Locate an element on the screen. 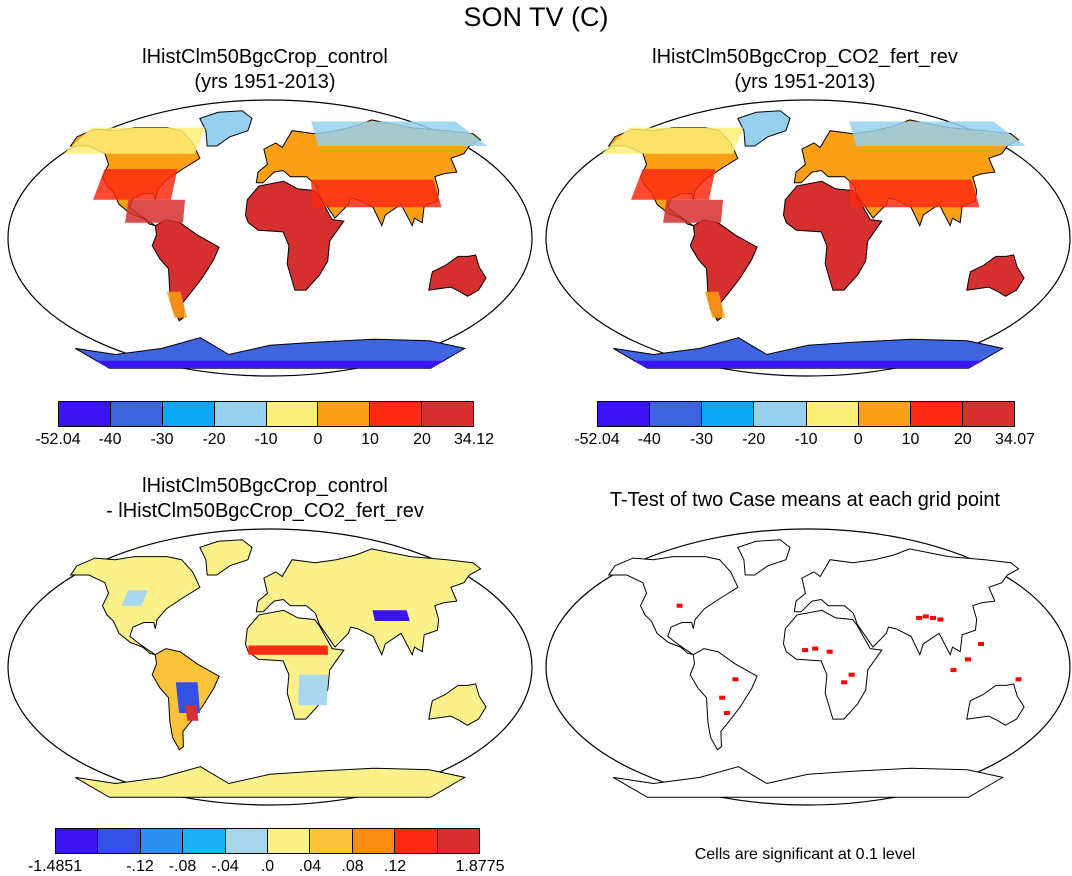  main-title: SON TV (C) is located at coordinates (536, 17).